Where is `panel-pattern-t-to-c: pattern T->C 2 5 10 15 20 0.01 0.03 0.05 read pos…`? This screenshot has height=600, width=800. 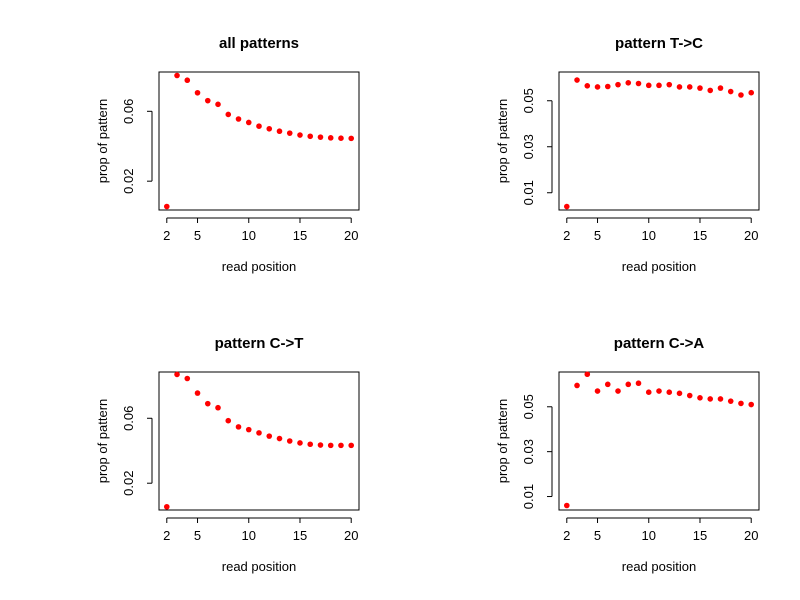
panel-pattern-t-to-c: pattern T->C 2 5 10 15 20 0.01 0.03 0.05 read pos… is located at coordinates (627, 154).